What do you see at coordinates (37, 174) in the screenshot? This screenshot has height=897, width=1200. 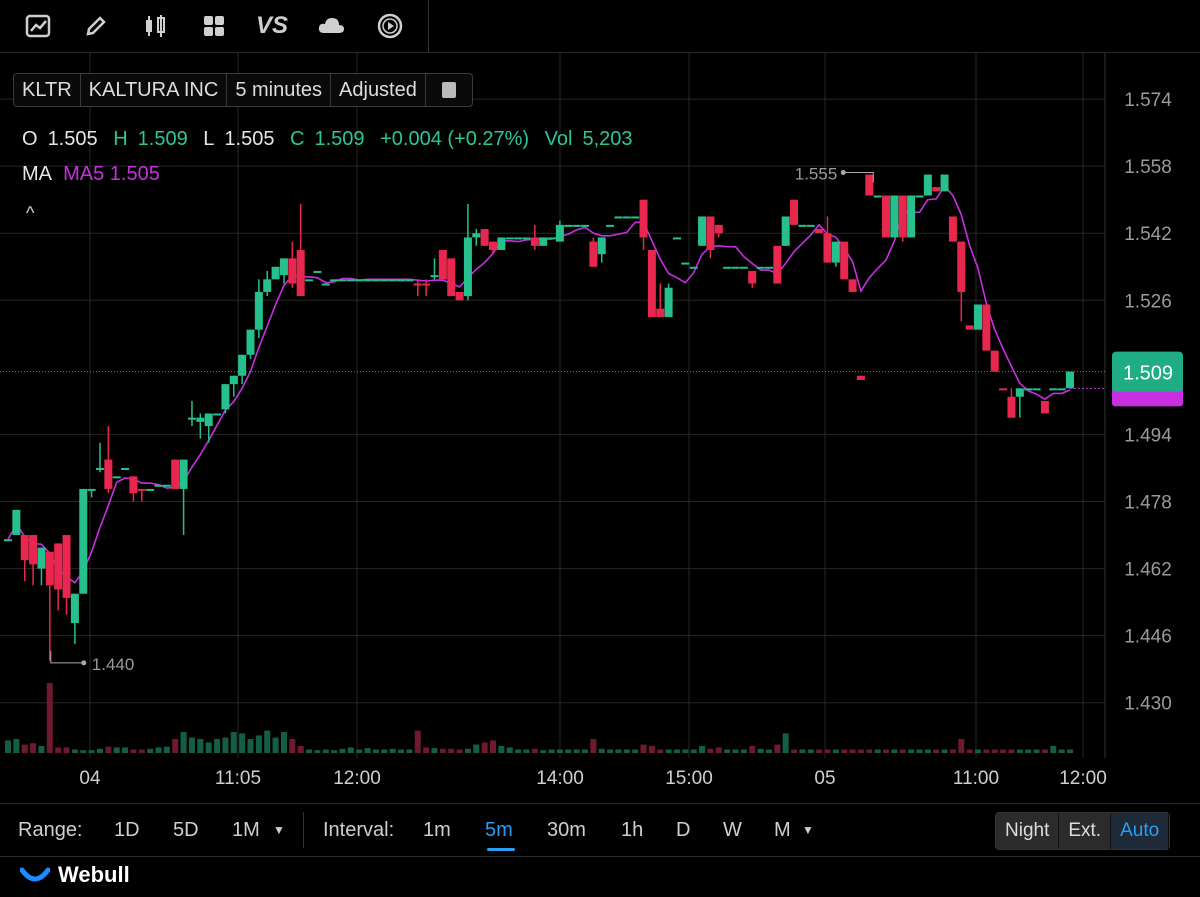 I see `ma-label: MA` at bounding box center [37, 174].